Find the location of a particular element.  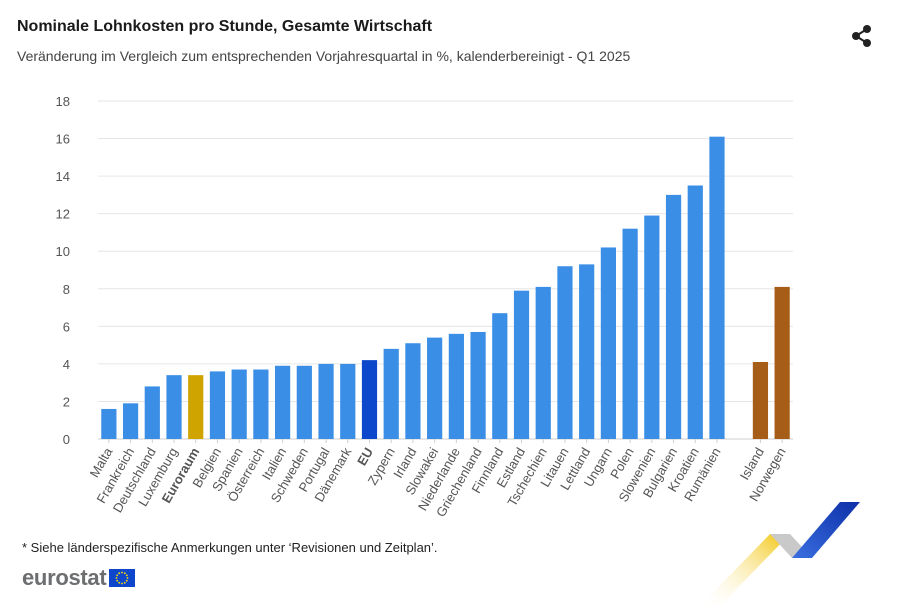

share-icon is located at coordinates (862, 36).